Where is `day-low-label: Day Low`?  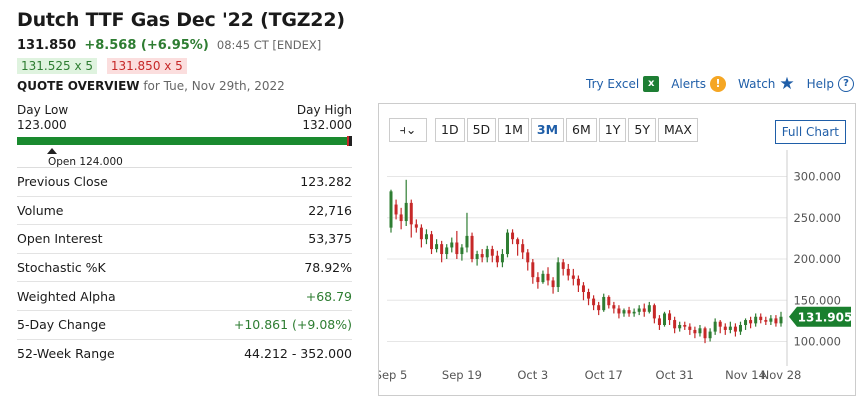
day-low-label: Day Low is located at coordinates (43, 110).